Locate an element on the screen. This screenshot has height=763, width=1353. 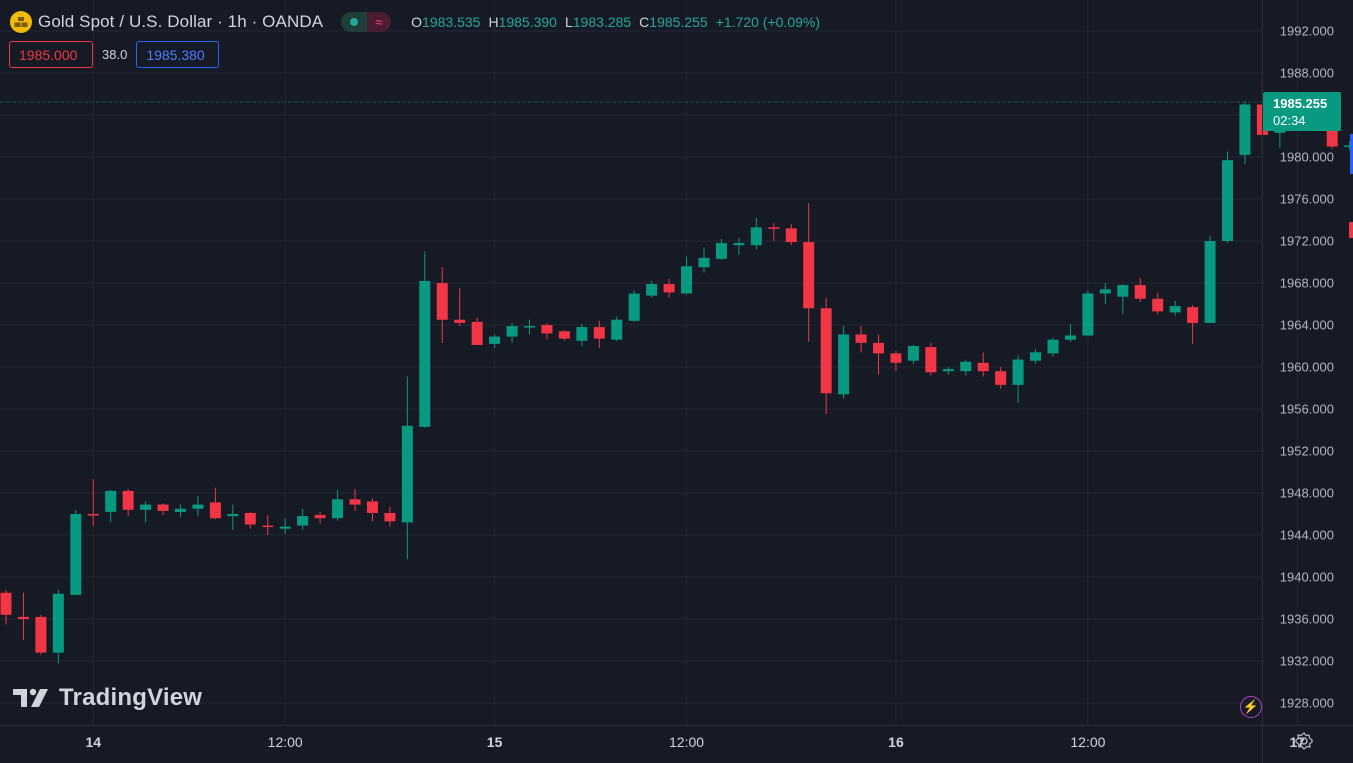
time-axis: 14 12:00 15 12:00 16 12:00 17 is located at coordinates (676, 738).